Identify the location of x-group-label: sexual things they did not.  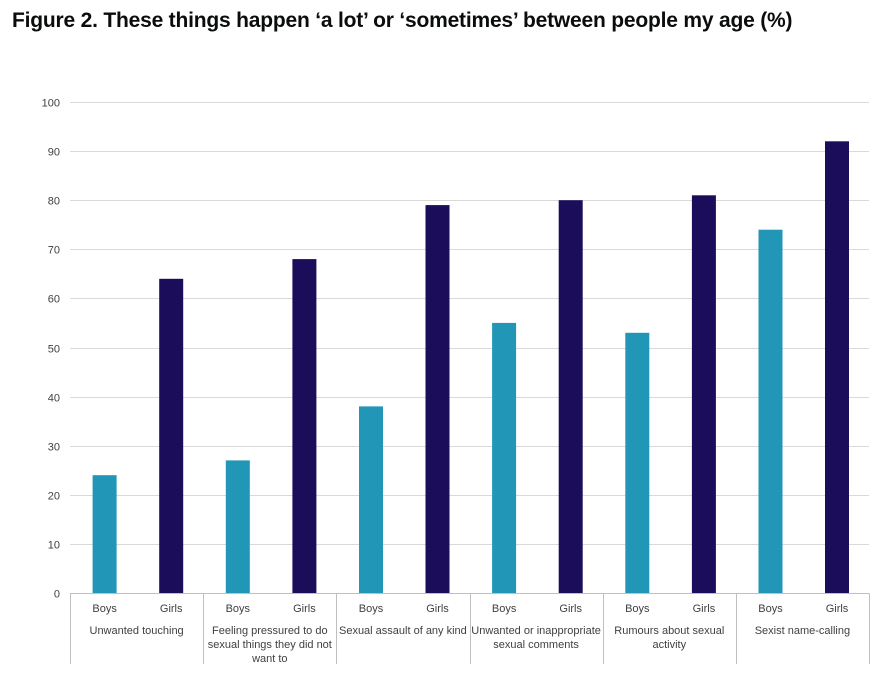
(270, 645).